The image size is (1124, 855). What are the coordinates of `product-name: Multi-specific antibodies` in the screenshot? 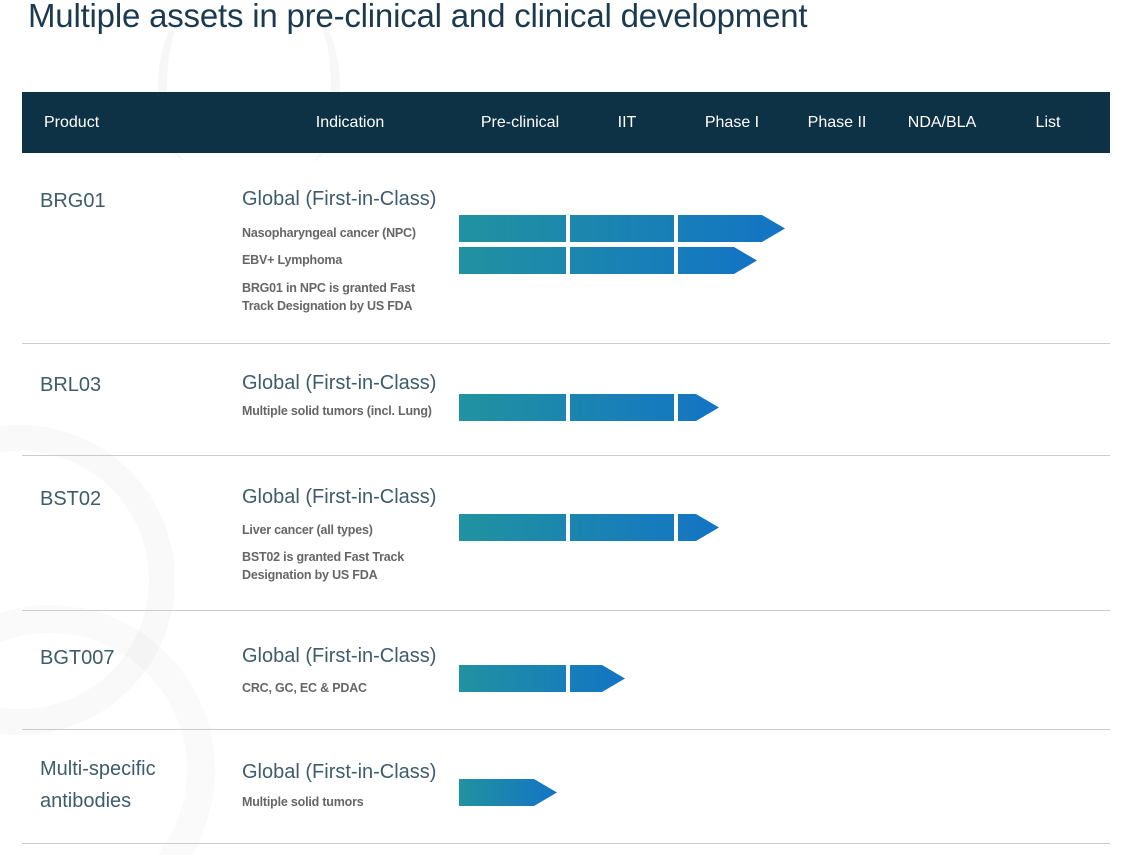 It's located at (98, 785).